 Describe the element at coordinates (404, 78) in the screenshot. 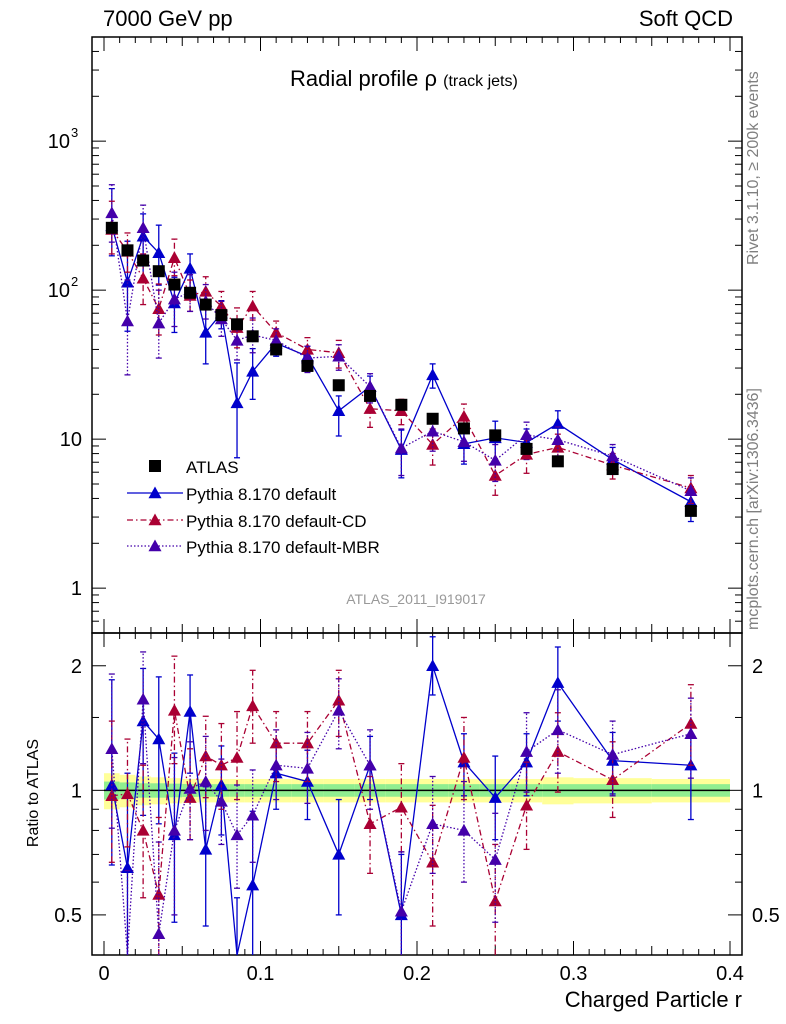

I see `chart-title: Radial profile ρ (track jets)` at that location.